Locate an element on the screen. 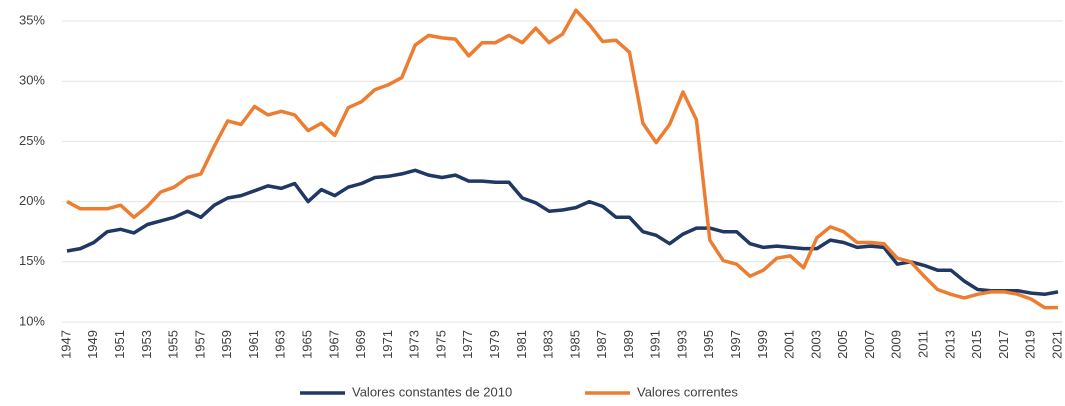 The width and height of the screenshot is (1065, 406). x-tick-label: 2017 is located at coordinates (1003, 344).